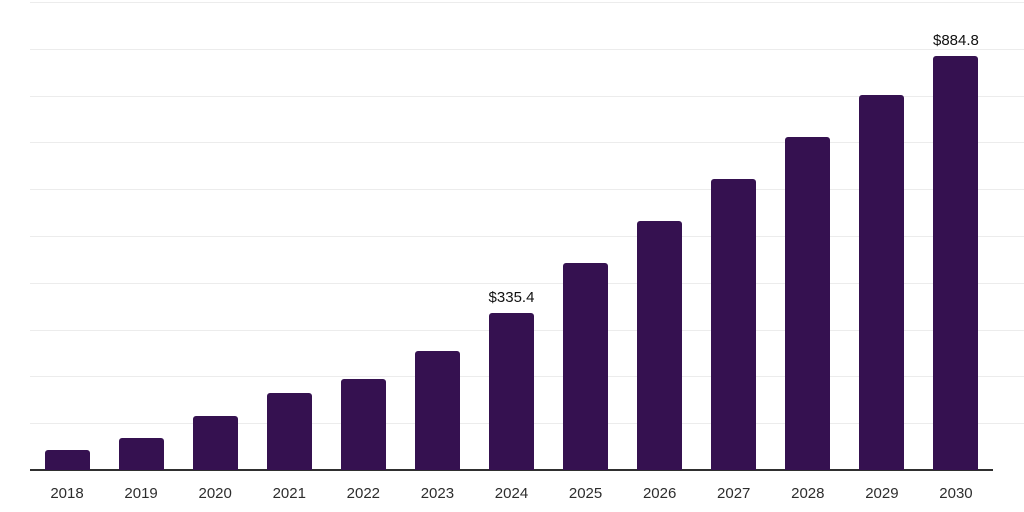 The height and width of the screenshot is (512, 1024). Describe the element at coordinates (141, 493) in the screenshot. I see `x-tick-2019: 2019` at that location.